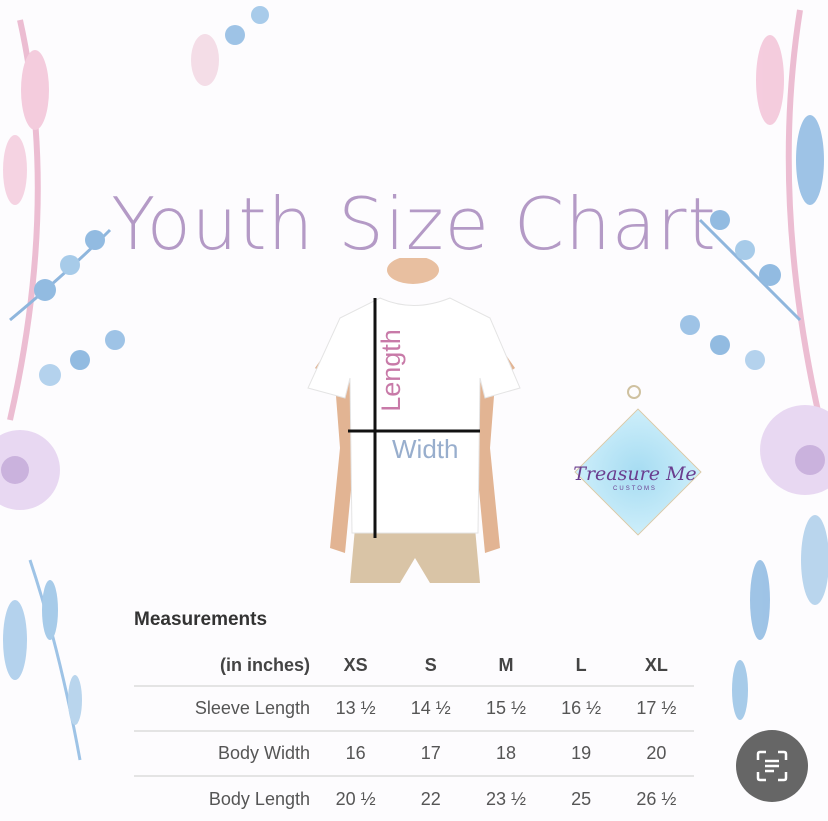 The height and width of the screenshot is (821, 828). Describe the element at coordinates (226, 753) in the screenshot. I see `row-label: Body Width` at that location.